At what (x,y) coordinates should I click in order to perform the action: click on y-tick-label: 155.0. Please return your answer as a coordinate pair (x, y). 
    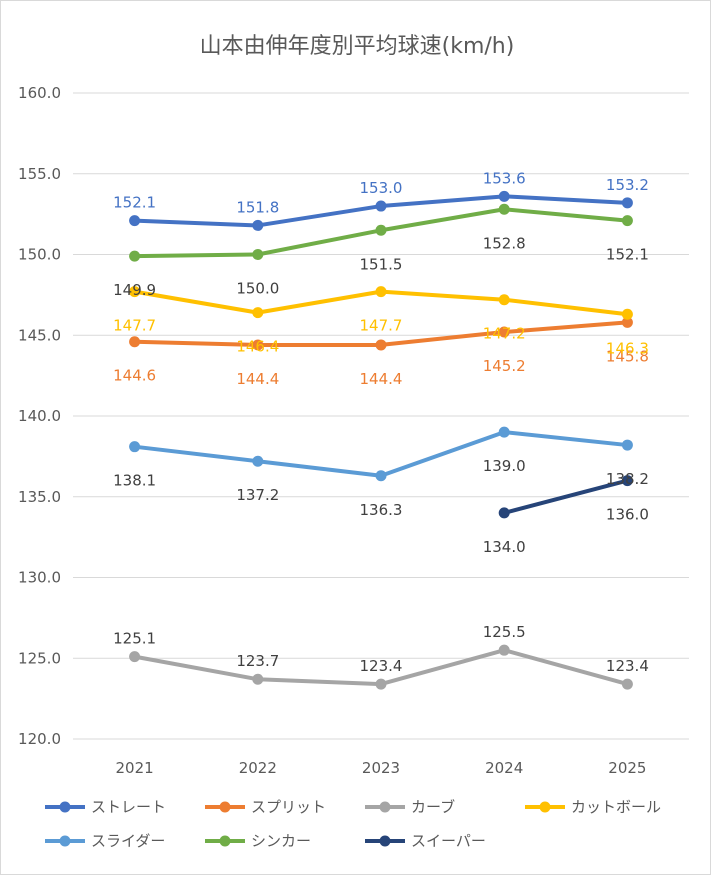
    Looking at the image, I should click on (39, 174).